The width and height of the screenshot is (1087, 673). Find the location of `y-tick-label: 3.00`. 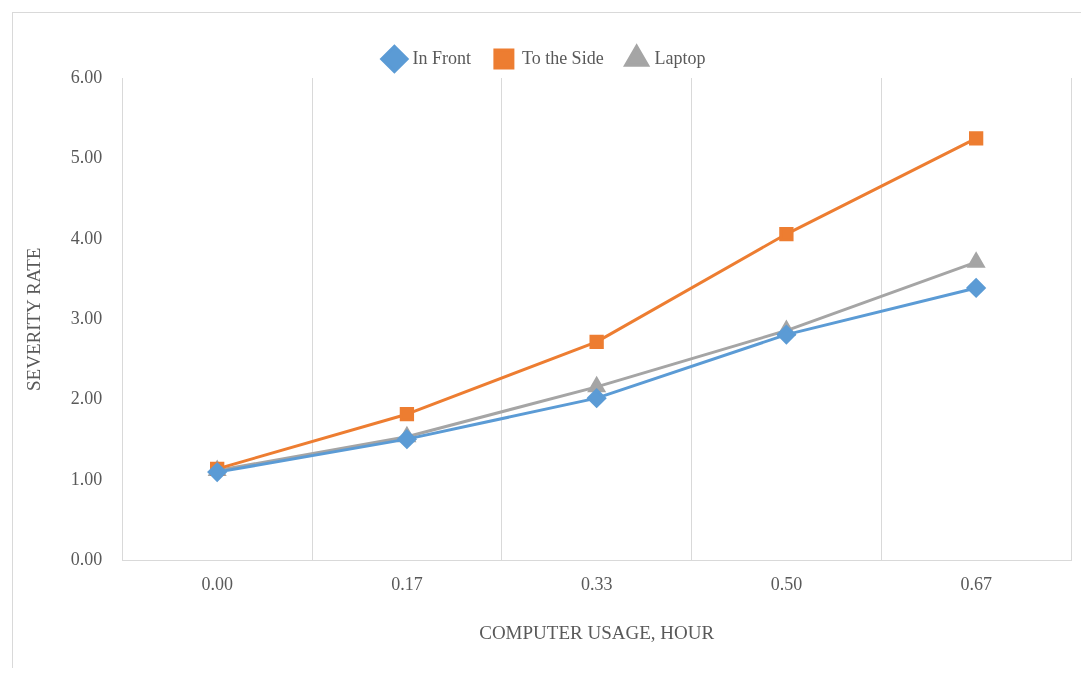

y-tick-label: 3.00 is located at coordinates (86, 318).